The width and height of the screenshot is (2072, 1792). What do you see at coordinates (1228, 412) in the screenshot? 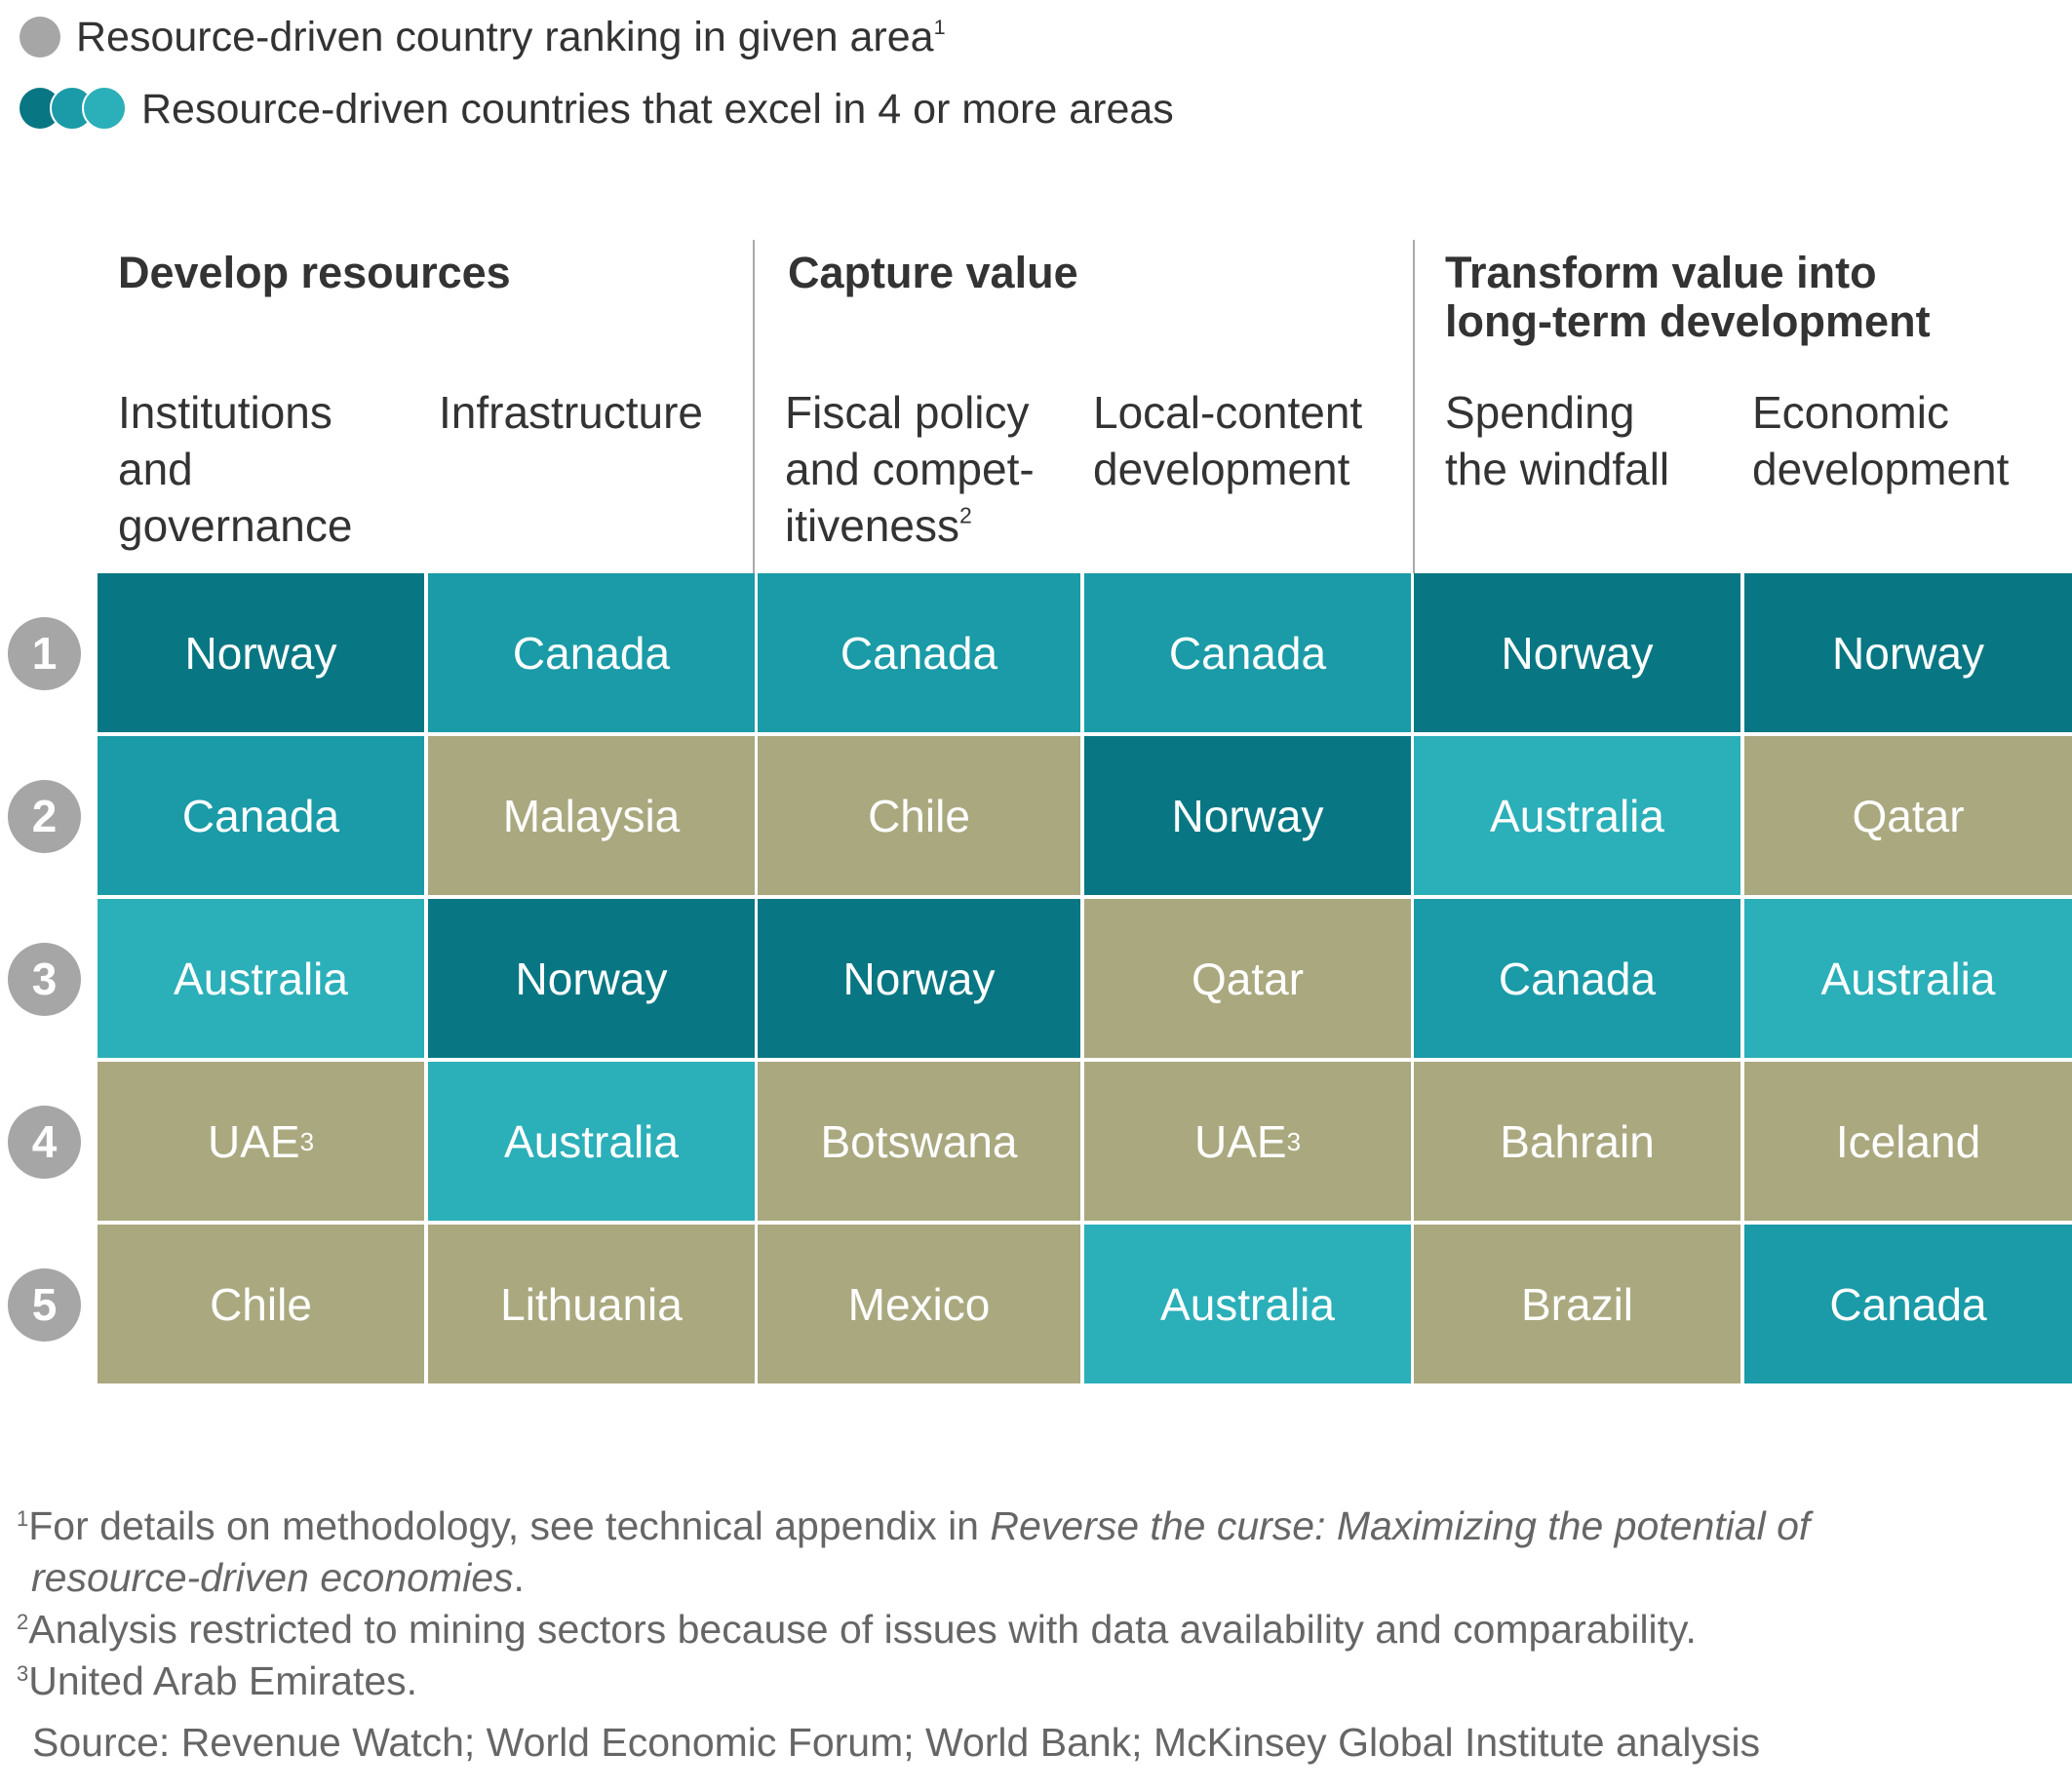
I see `column-header-line: Local-content` at bounding box center [1228, 412].